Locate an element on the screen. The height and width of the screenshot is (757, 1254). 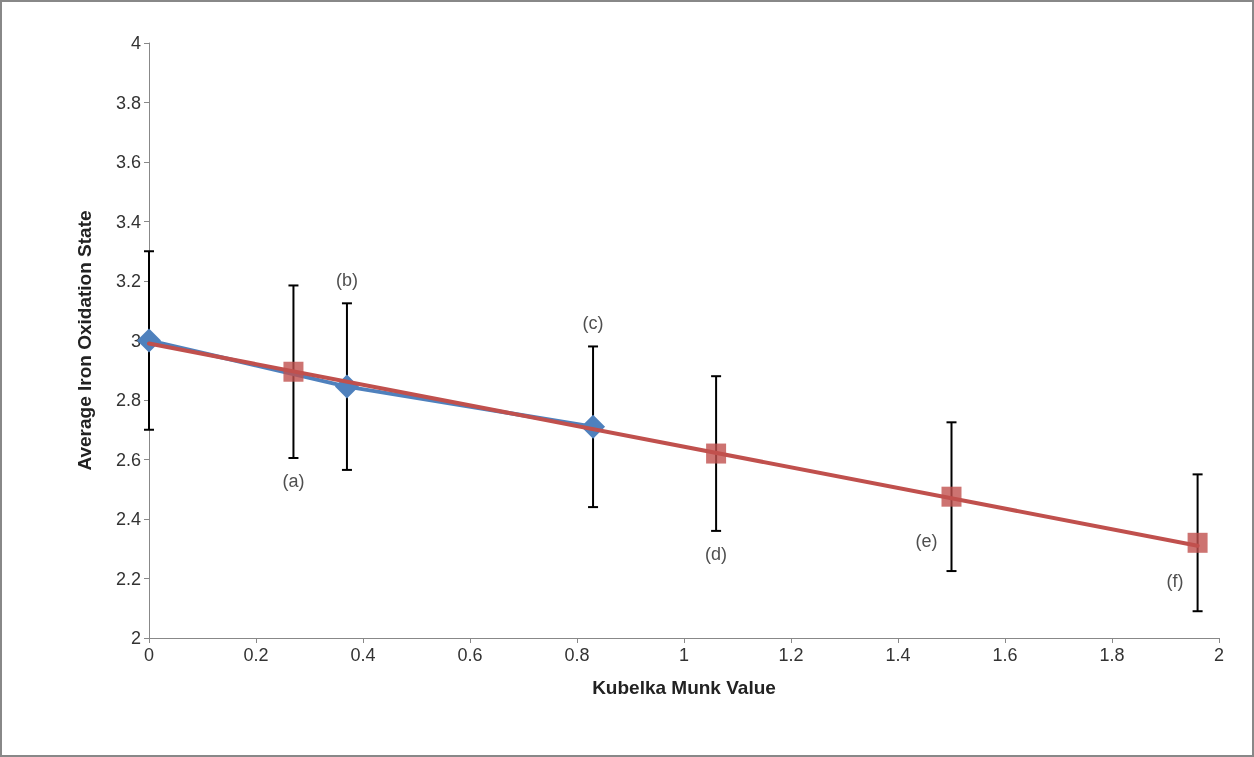
x-tick-label: 0.4 is located at coordinates (363, 655).